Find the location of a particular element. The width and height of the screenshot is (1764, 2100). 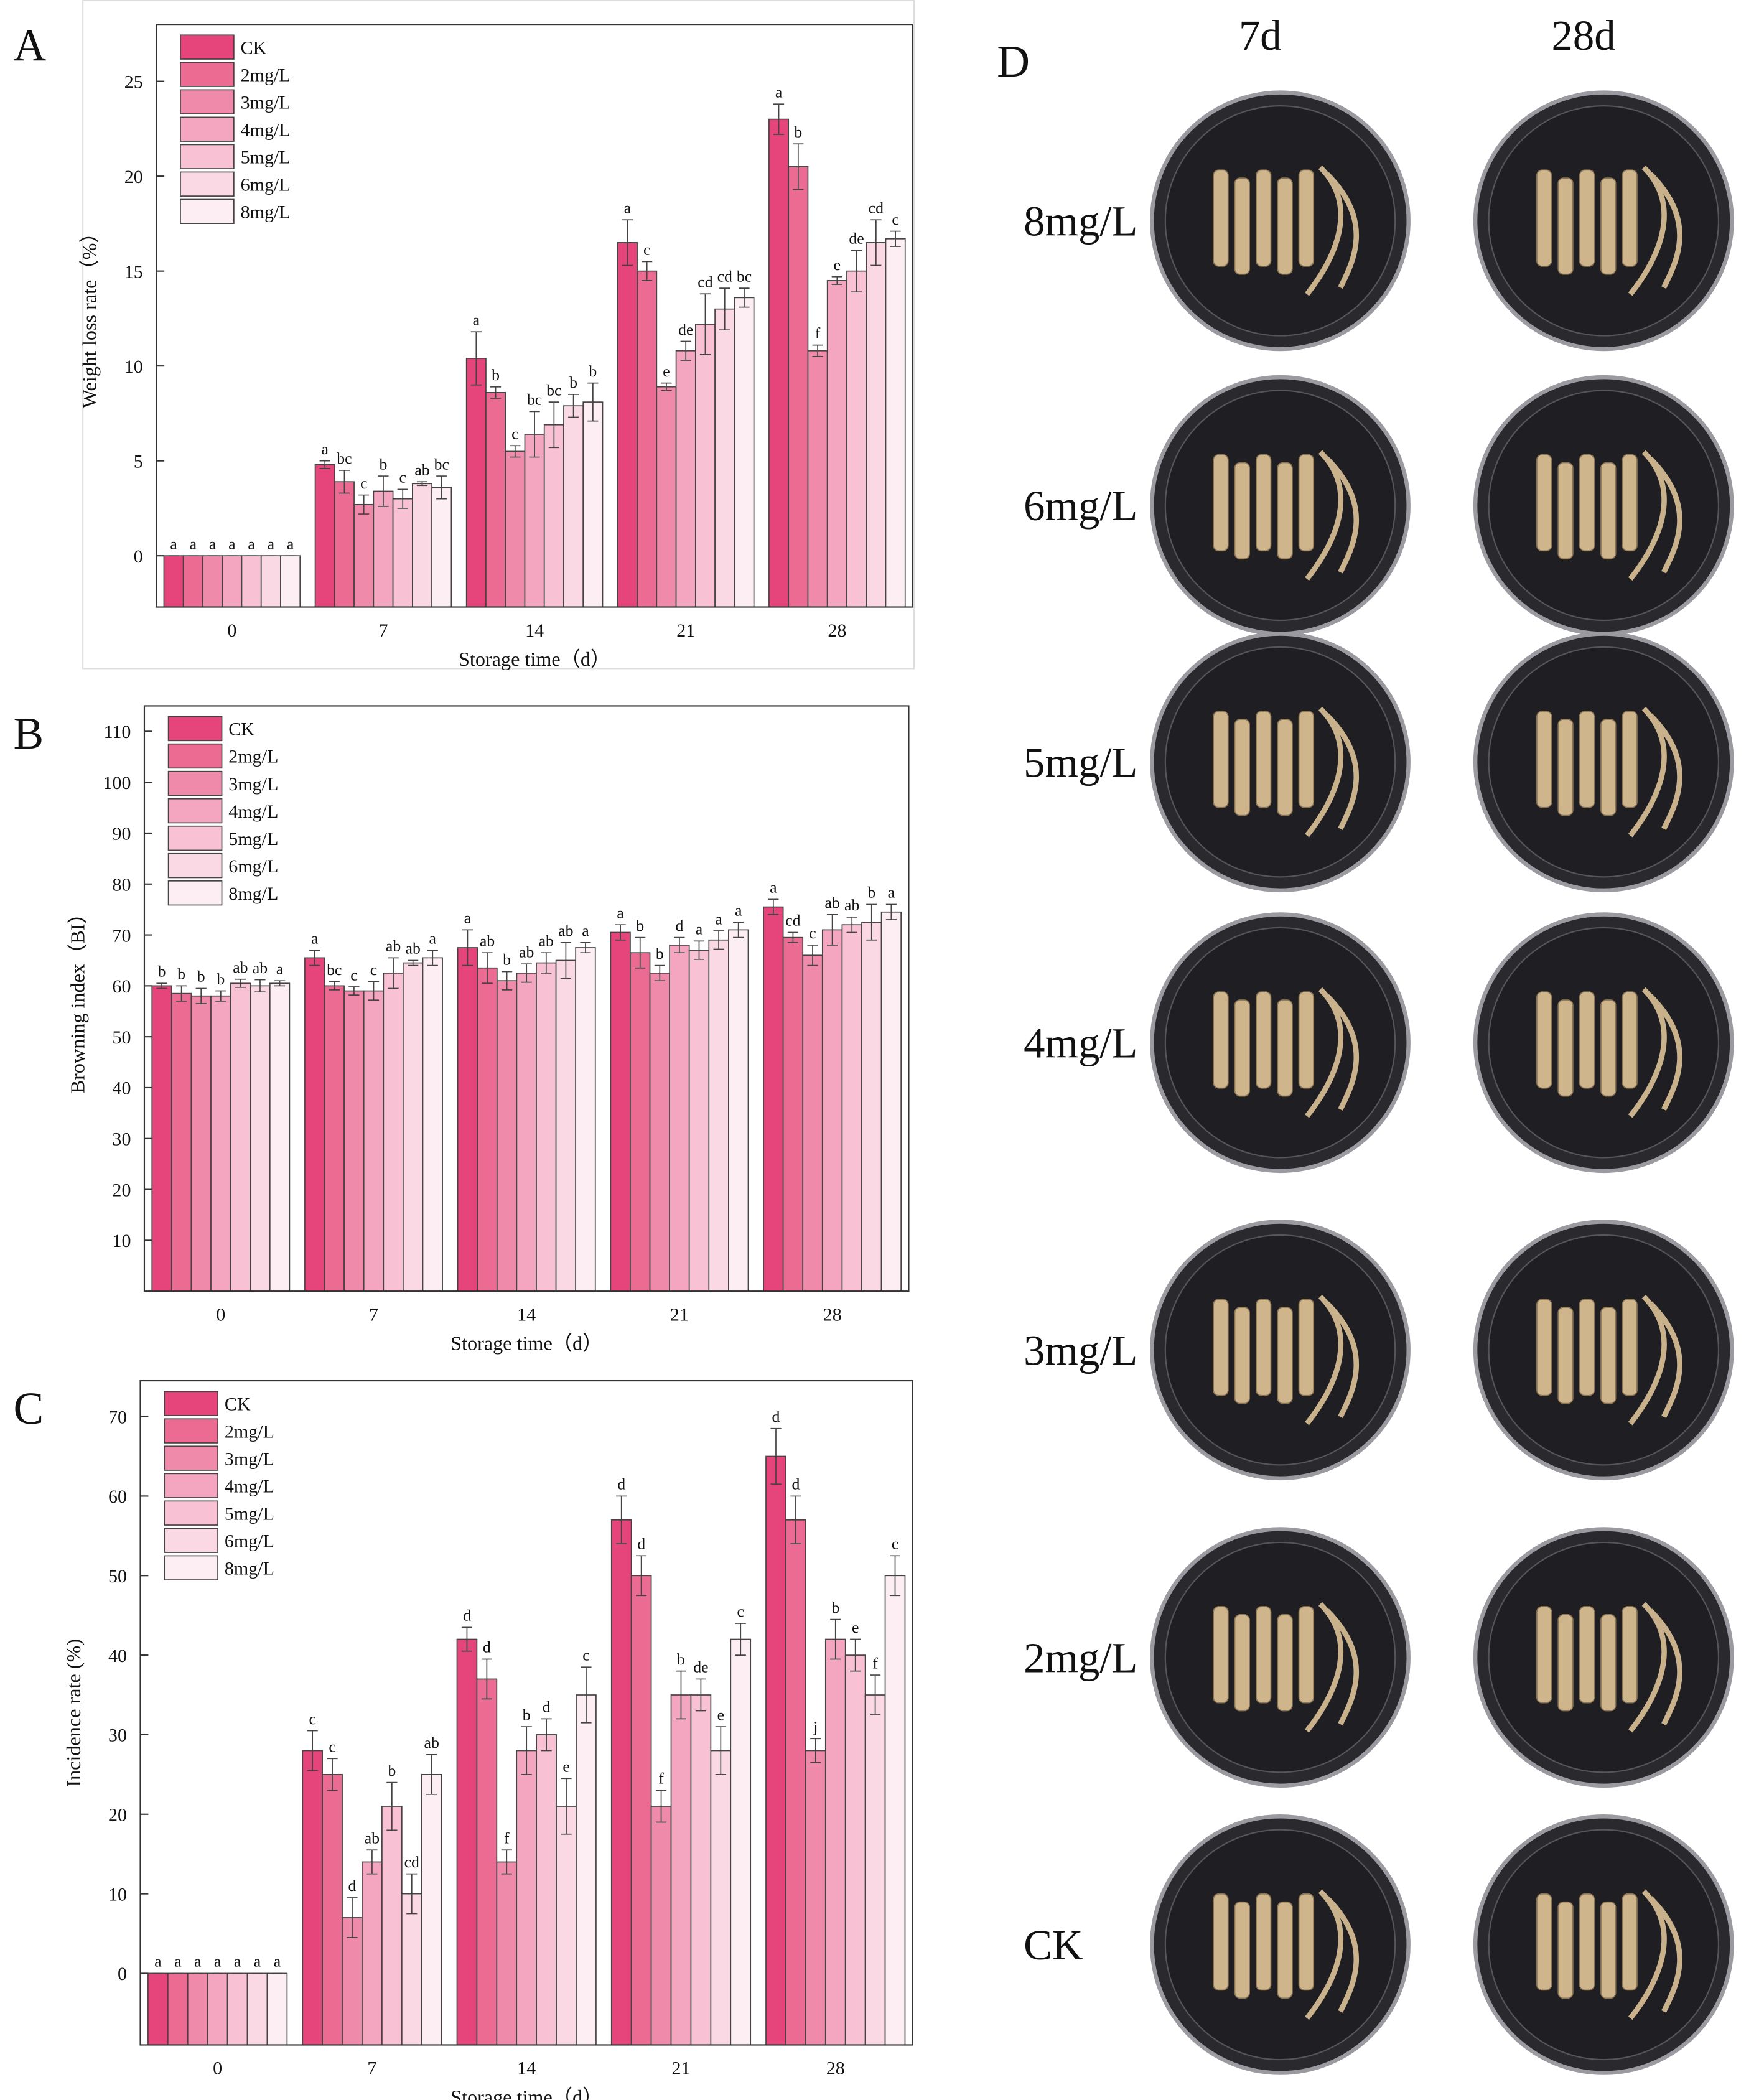

y-axis-title: Incidence rate (%) is located at coordinates (73, 1713).